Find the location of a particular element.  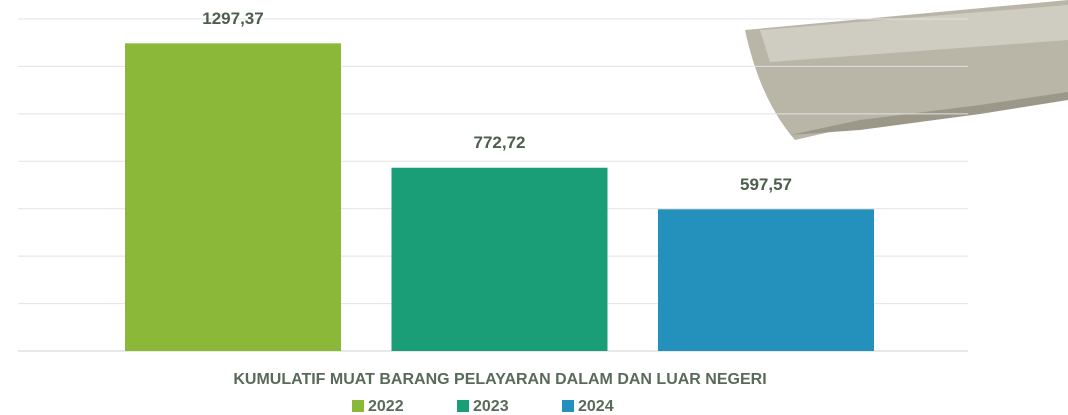

legend-label: 2023 is located at coordinates (491, 406).